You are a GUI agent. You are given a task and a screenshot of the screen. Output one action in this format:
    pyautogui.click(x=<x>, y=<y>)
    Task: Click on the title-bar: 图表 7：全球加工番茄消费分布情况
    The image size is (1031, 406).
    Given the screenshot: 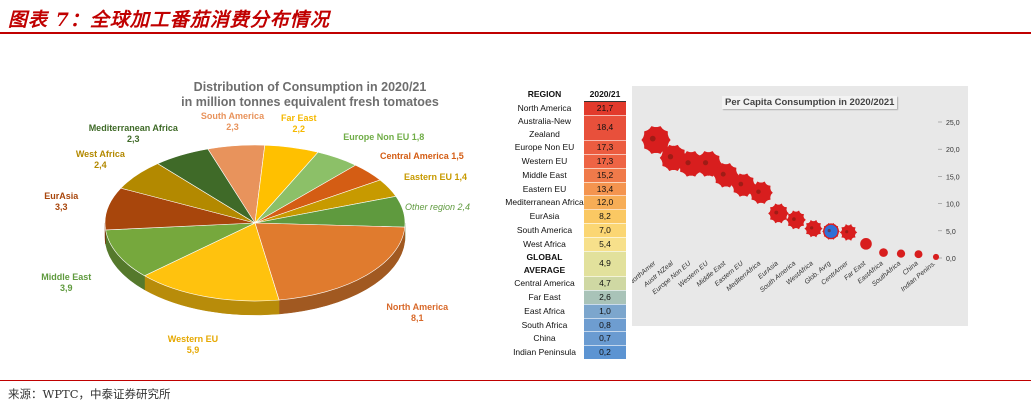 What is the action you would take?
    pyautogui.click(x=515, y=16)
    